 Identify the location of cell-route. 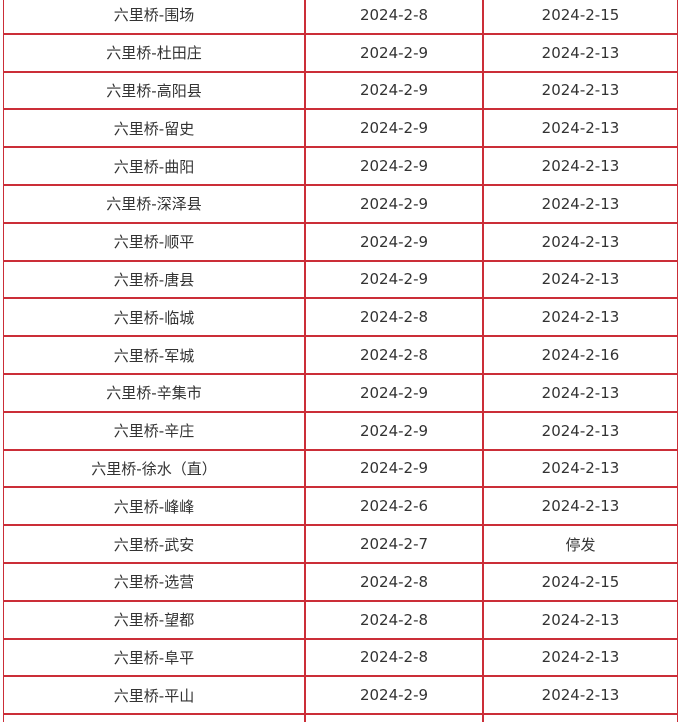
(154, 718).